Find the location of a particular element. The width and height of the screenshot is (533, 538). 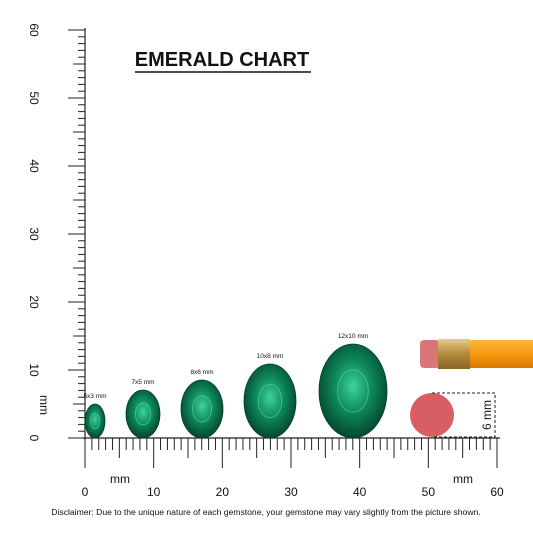

pencil is located at coordinates (476, 354).